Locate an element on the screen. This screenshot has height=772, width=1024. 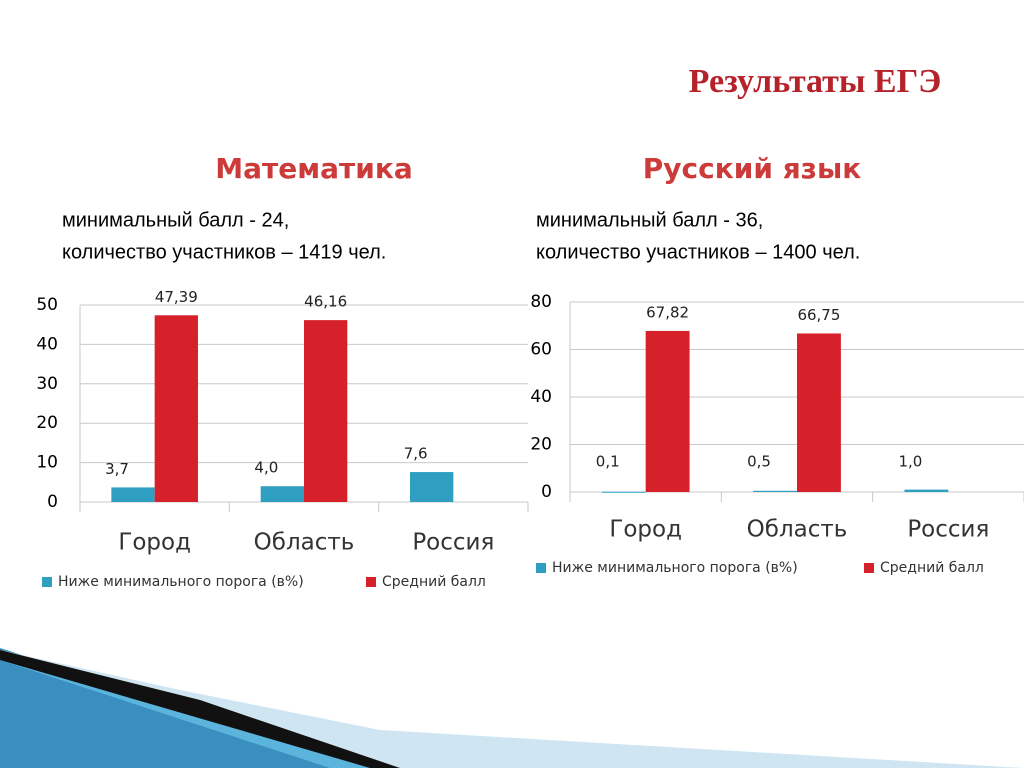
y-tick-label: 30 is located at coordinates (47, 384).